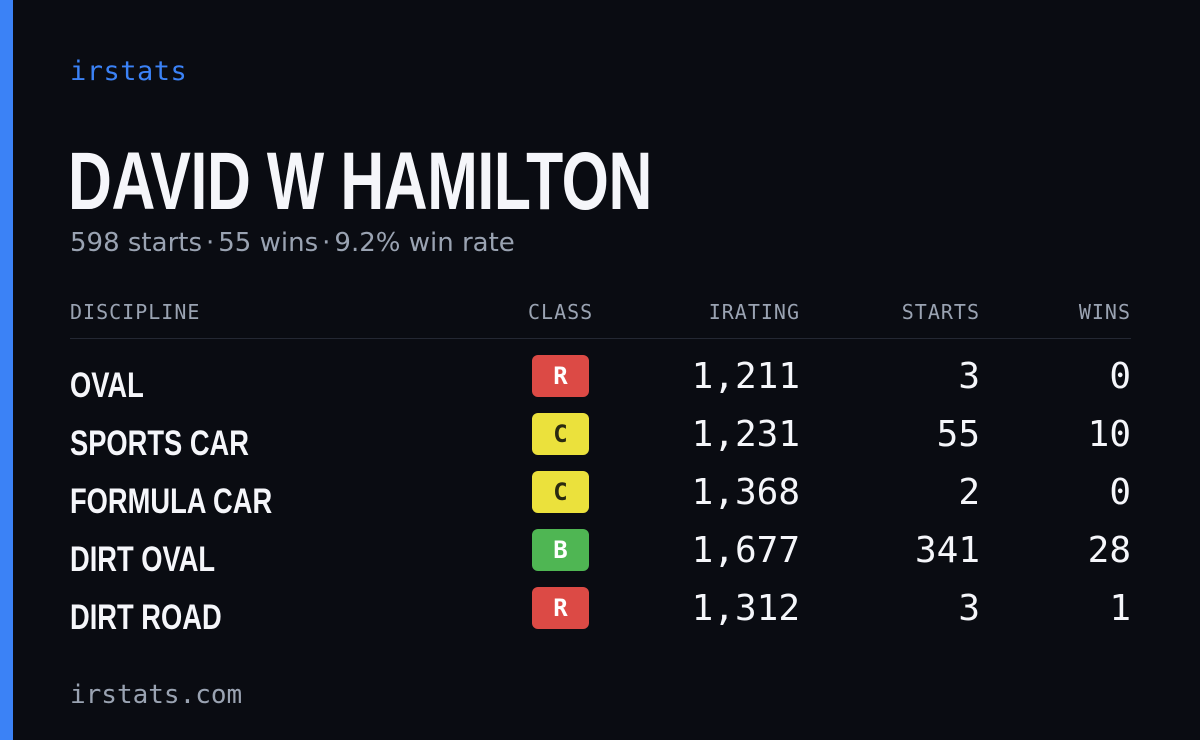 This screenshot has width=1200, height=740. Describe the element at coordinates (600, 441) in the screenshot. I see `table-row: SPORTS CAR C 1,231 55 10` at that location.